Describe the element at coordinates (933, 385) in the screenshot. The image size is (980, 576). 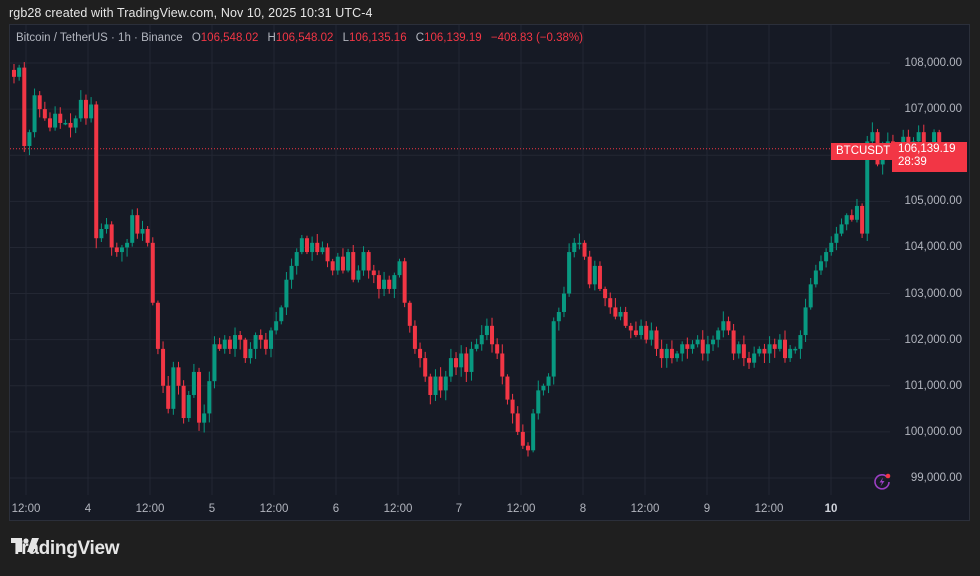
I see `price-axis-label: 101,000.00` at that location.